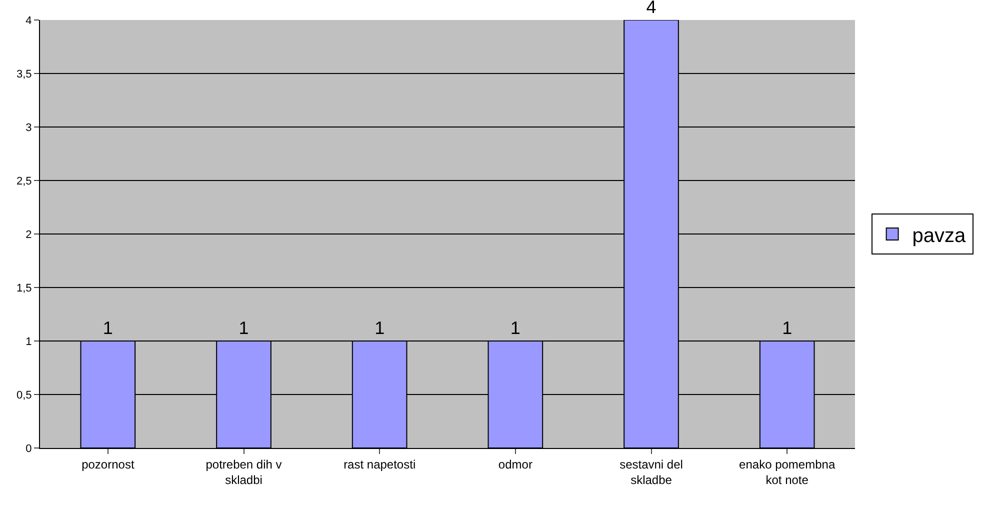  Describe the element at coordinates (939, 235) in the screenshot. I see `legend-label: pavza` at that location.